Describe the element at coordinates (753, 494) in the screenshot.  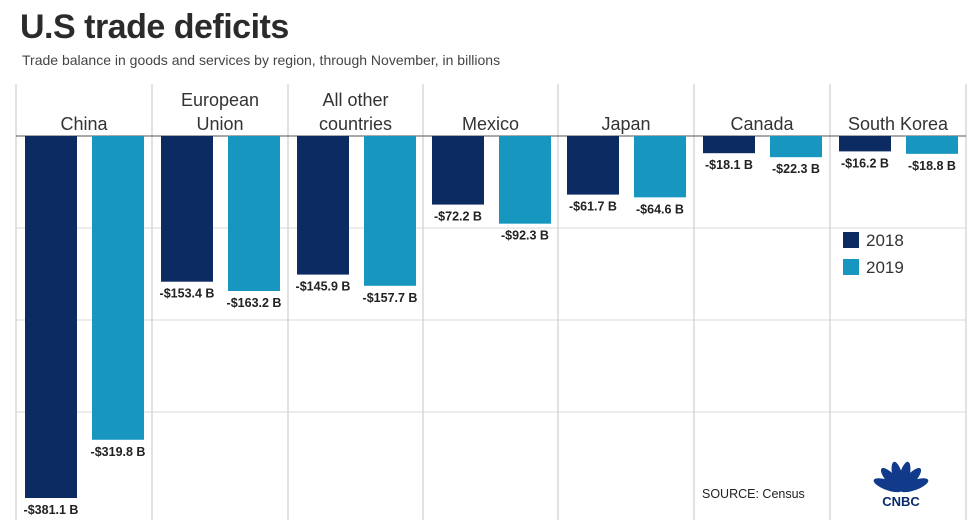
I see `source-note: SOURCE: Census` at that location.